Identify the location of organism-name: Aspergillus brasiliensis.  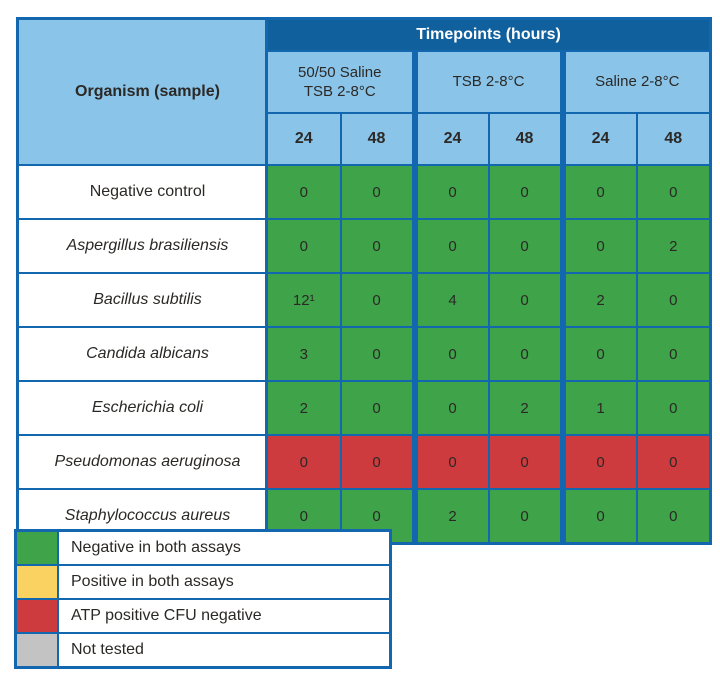
(142, 246).